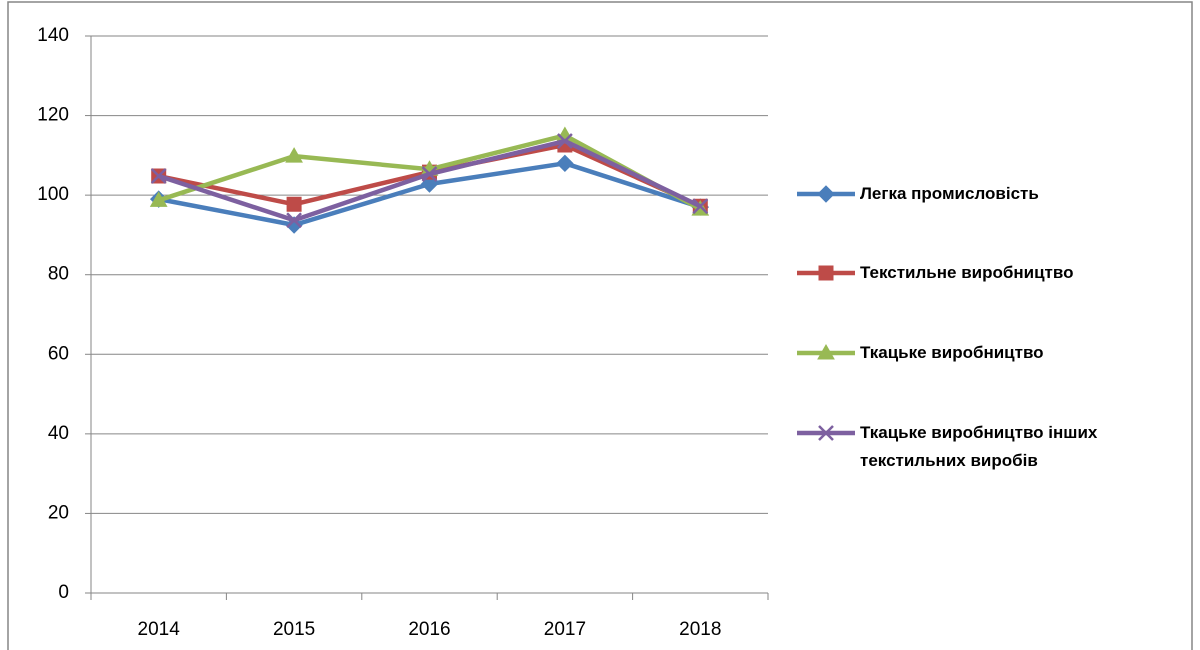 The image size is (1200, 650). I want to click on y-tick-label: 120, so click(53, 115).